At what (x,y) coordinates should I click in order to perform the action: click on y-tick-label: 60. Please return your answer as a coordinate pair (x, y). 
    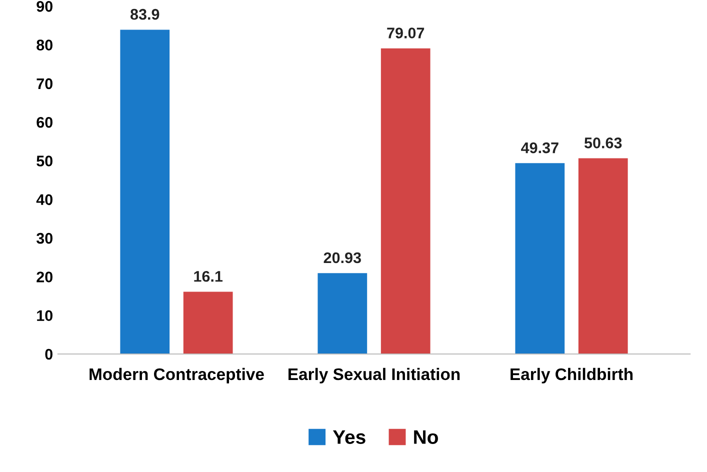
    Looking at the image, I should click on (44, 122).